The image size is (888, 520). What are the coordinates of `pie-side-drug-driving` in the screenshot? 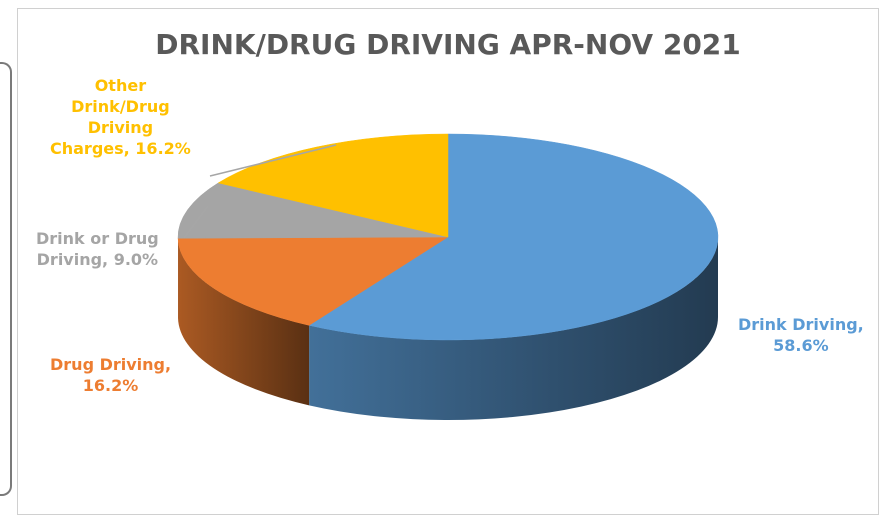 It's located at (244, 322).